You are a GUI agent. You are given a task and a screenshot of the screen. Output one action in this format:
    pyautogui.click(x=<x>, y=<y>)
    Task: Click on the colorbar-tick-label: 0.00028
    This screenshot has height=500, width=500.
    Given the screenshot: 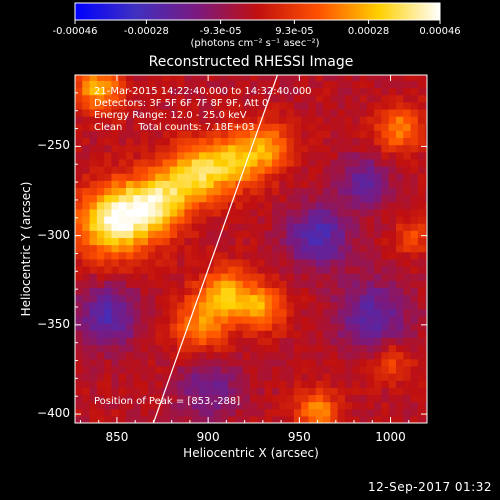 What is the action you would take?
    pyautogui.click(x=368, y=31)
    